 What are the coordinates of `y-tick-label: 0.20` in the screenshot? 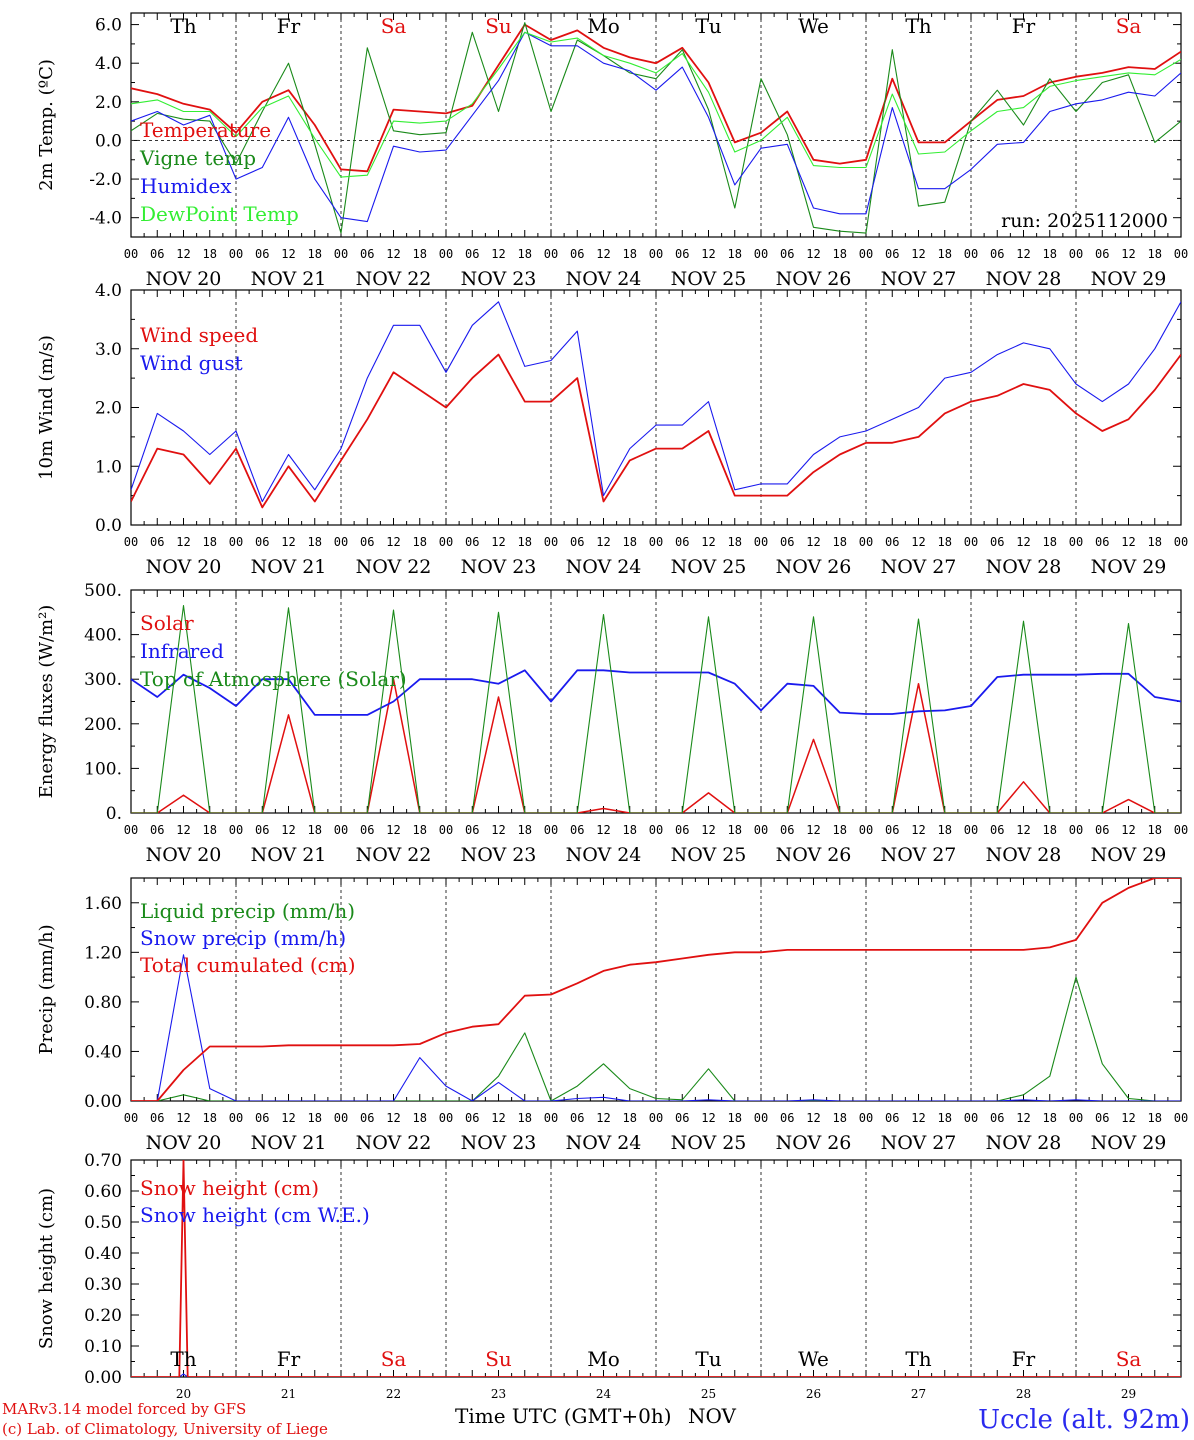 It's located at (103, 1316).